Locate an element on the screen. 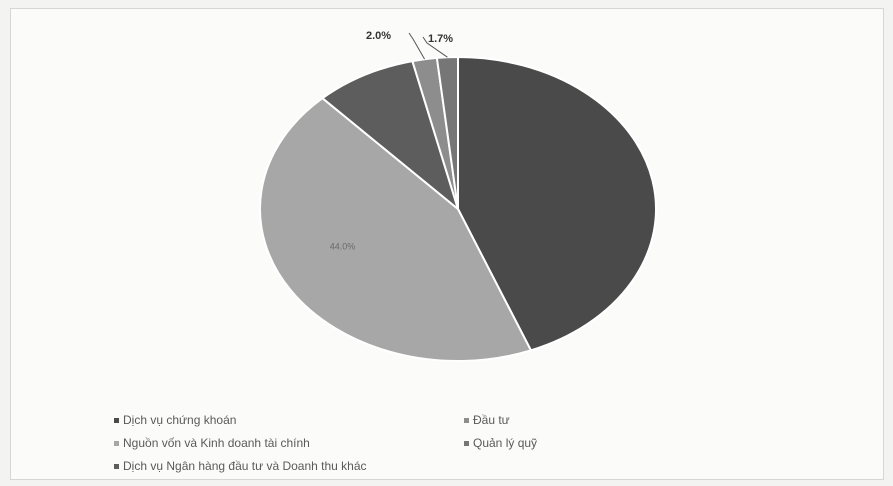 The image size is (893, 486). legend-item-4: Đầu tư is located at coordinates (487, 420).